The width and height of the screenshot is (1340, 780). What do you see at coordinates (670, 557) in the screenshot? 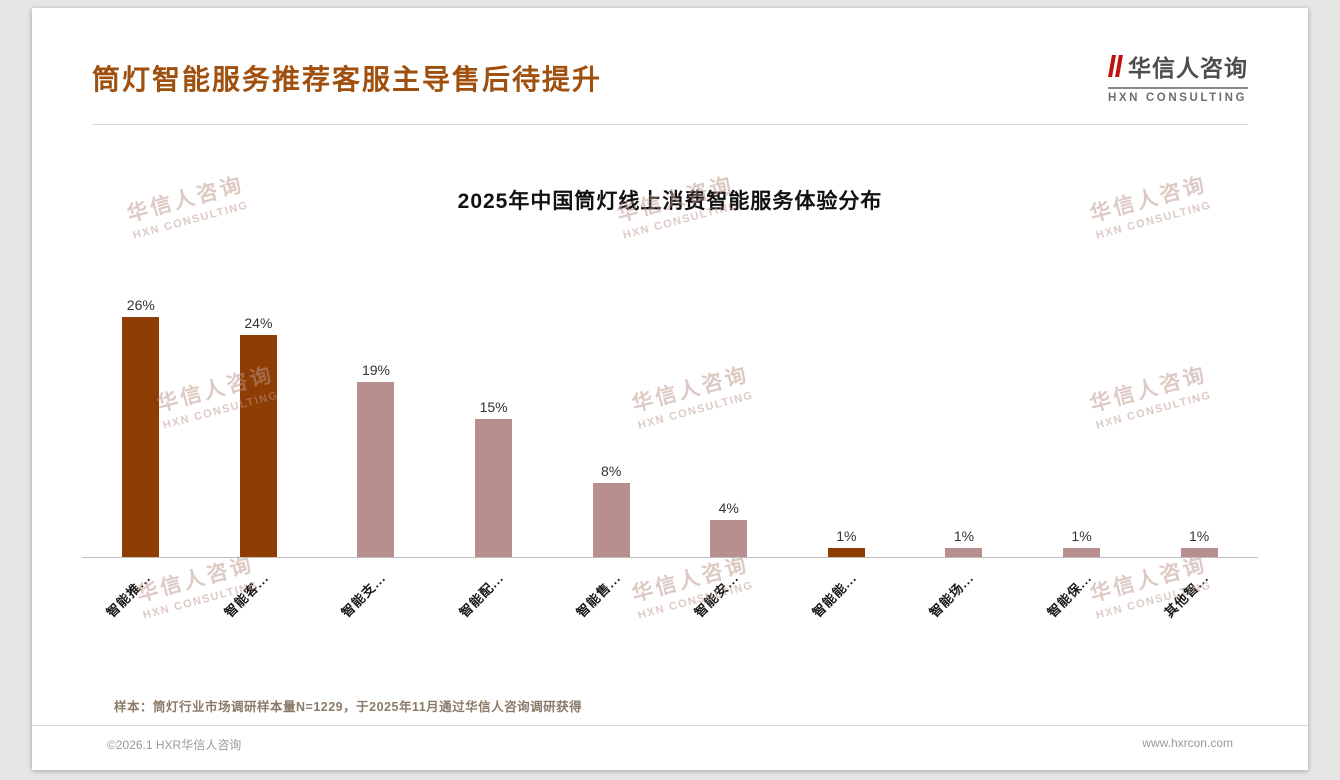
I see `x-axis-line` at bounding box center [670, 557].